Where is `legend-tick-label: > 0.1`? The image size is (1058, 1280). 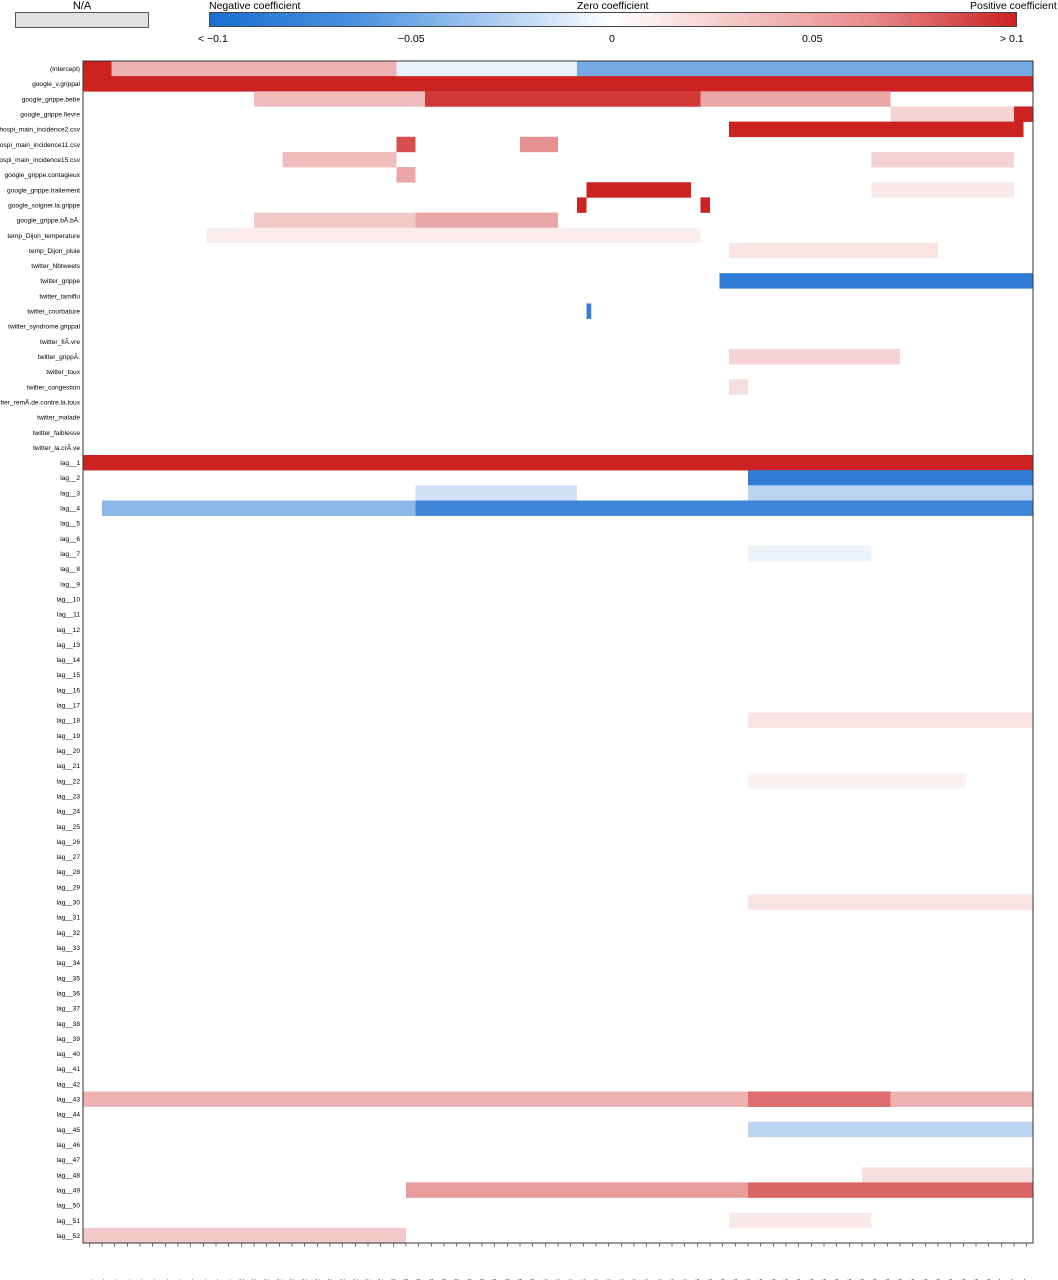
legend-tick-label: > 0.1 is located at coordinates (1012, 39).